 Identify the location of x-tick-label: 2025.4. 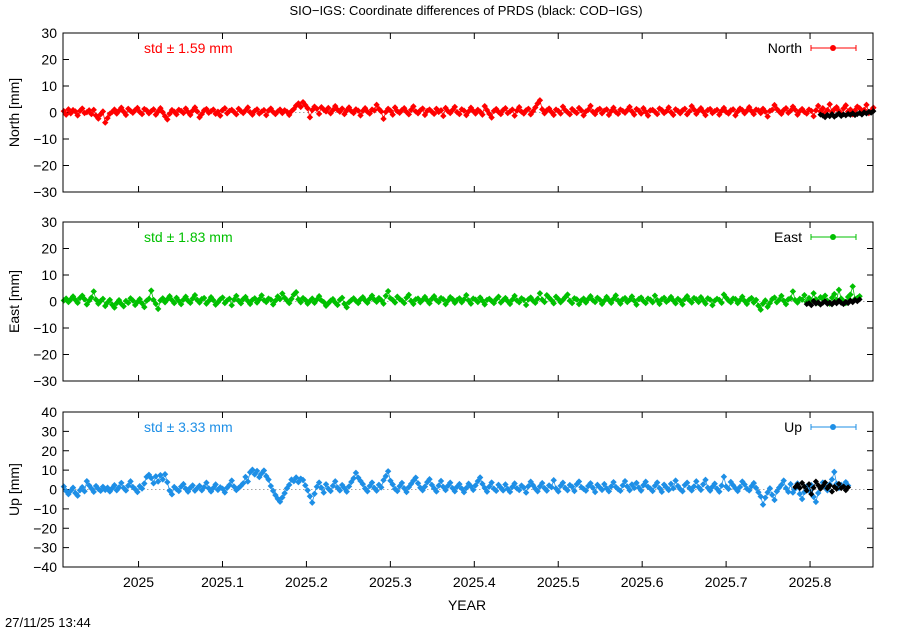
(474, 582).